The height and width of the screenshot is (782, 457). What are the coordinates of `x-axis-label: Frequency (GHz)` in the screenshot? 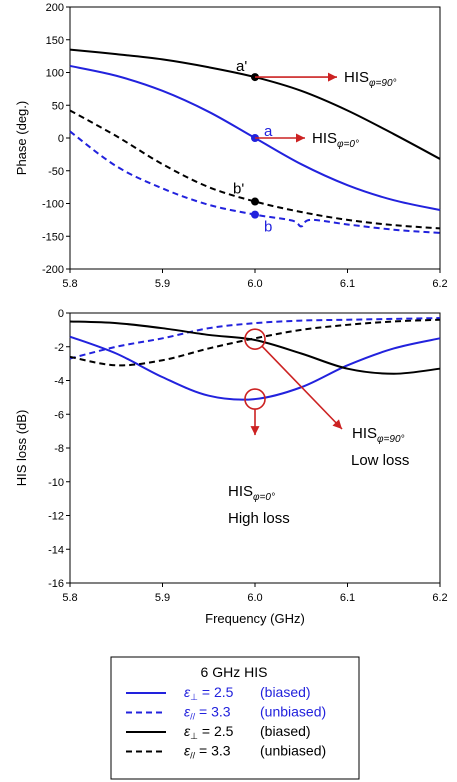 It's located at (255, 618).